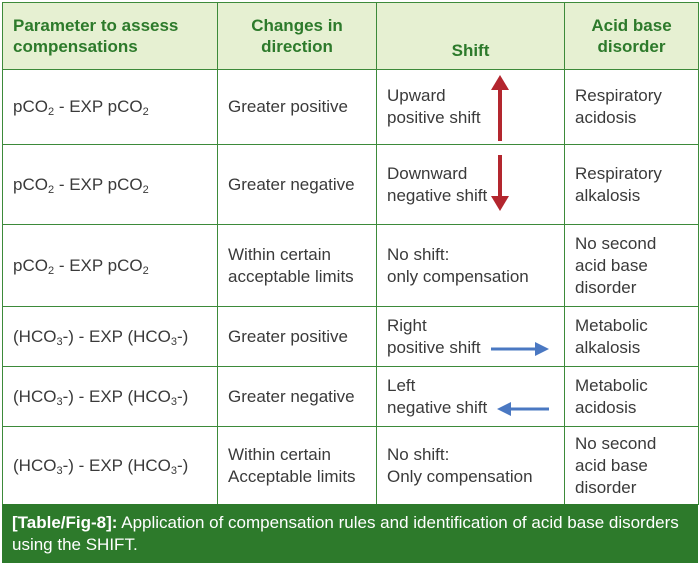  What do you see at coordinates (520, 349) in the screenshot?
I see `right-arrow-icon` at bounding box center [520, 349].